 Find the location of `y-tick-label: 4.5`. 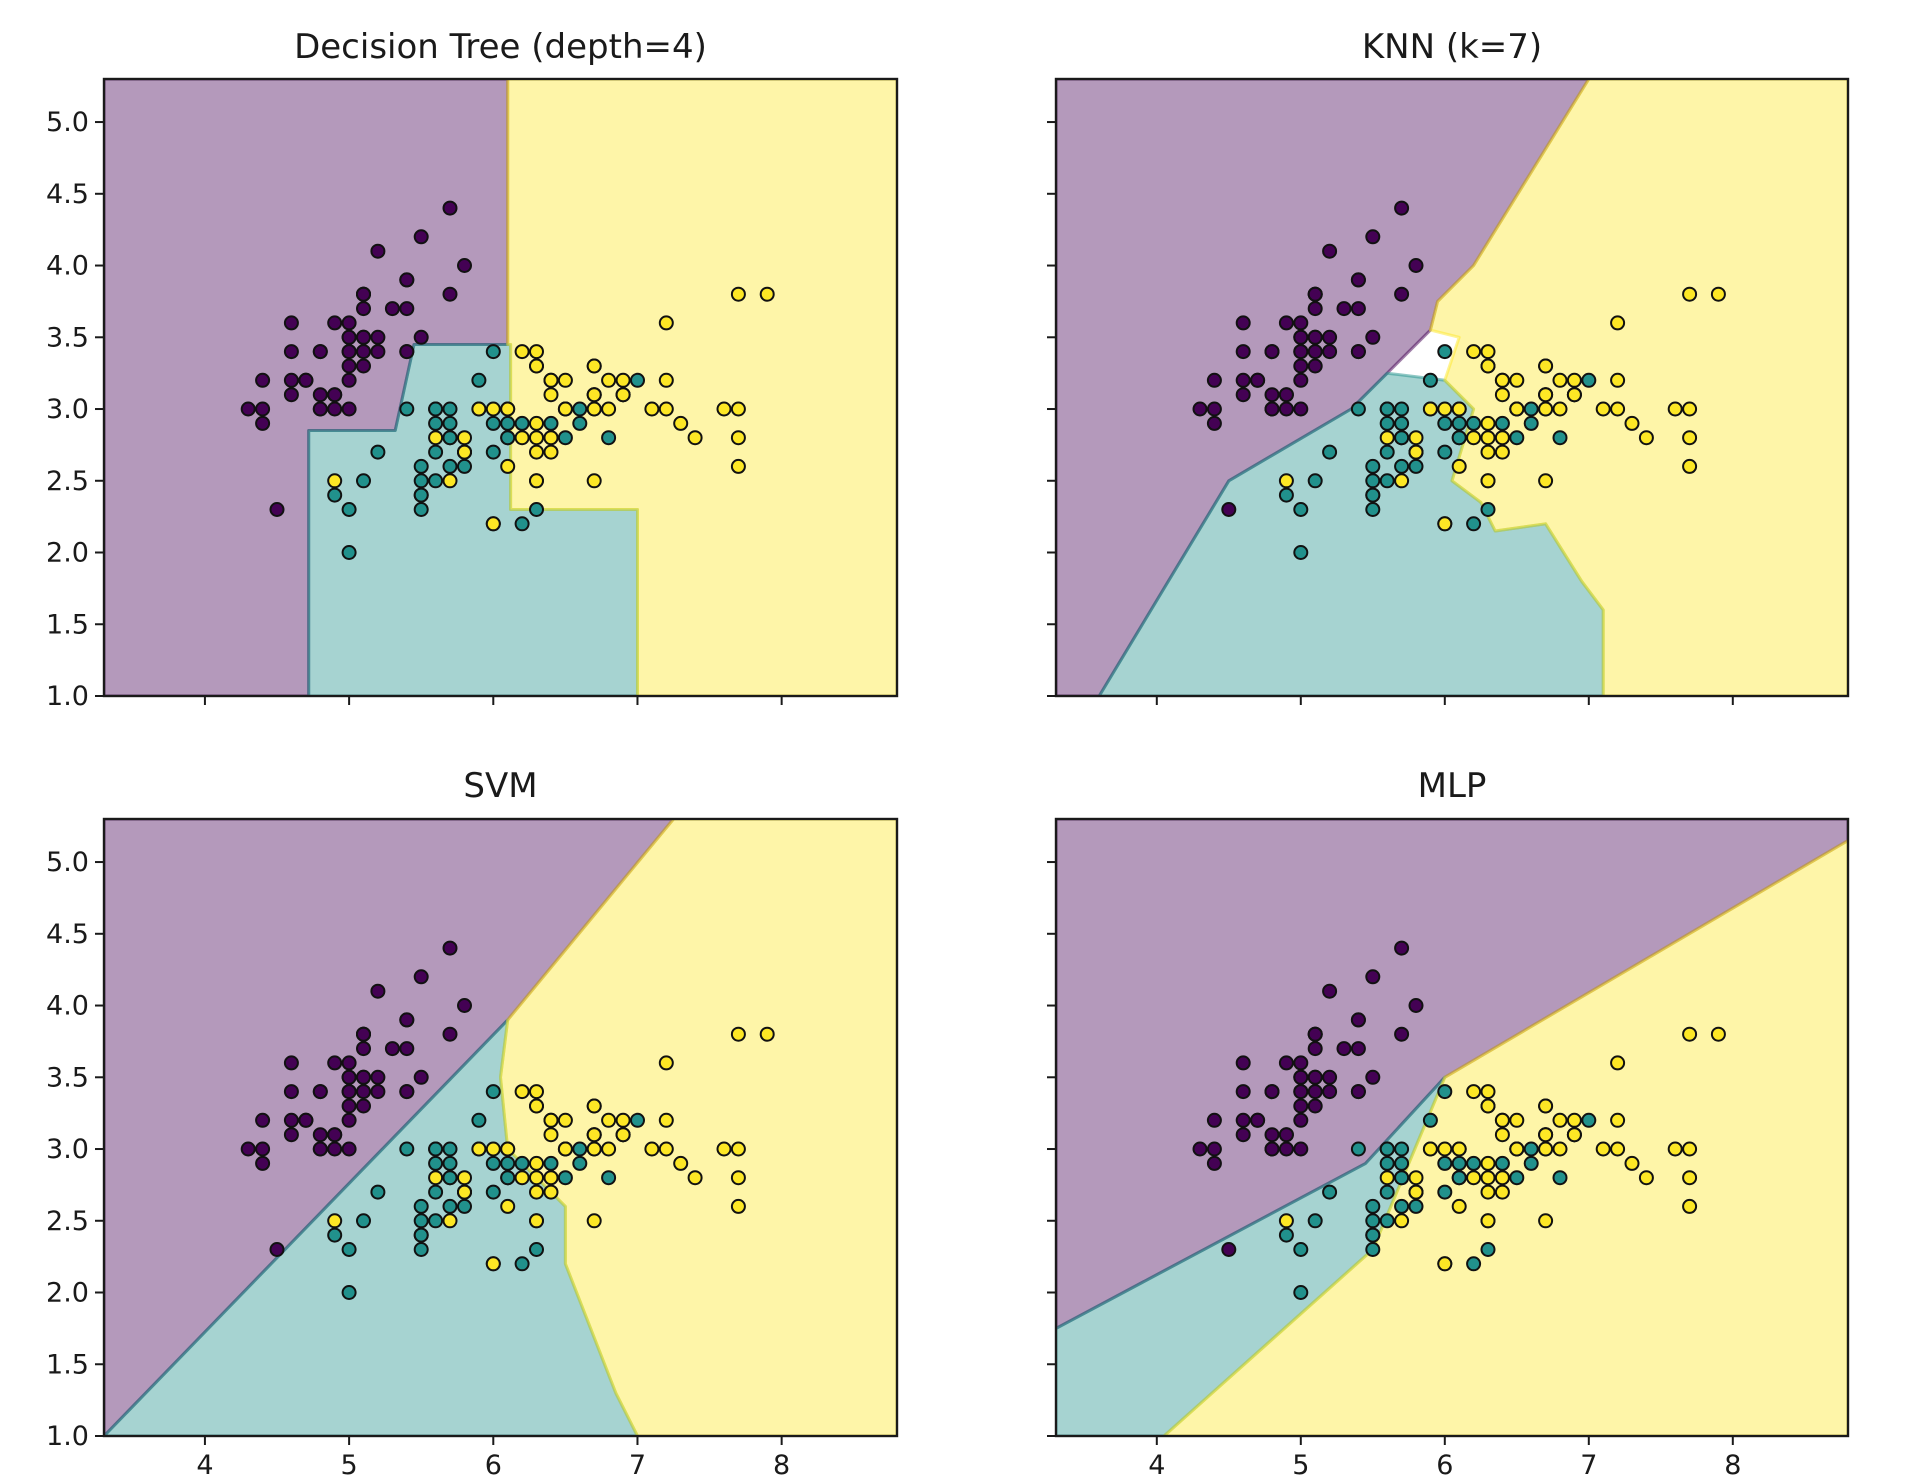

y-tick-label: 4.5 is located at coordinates (67, 934).